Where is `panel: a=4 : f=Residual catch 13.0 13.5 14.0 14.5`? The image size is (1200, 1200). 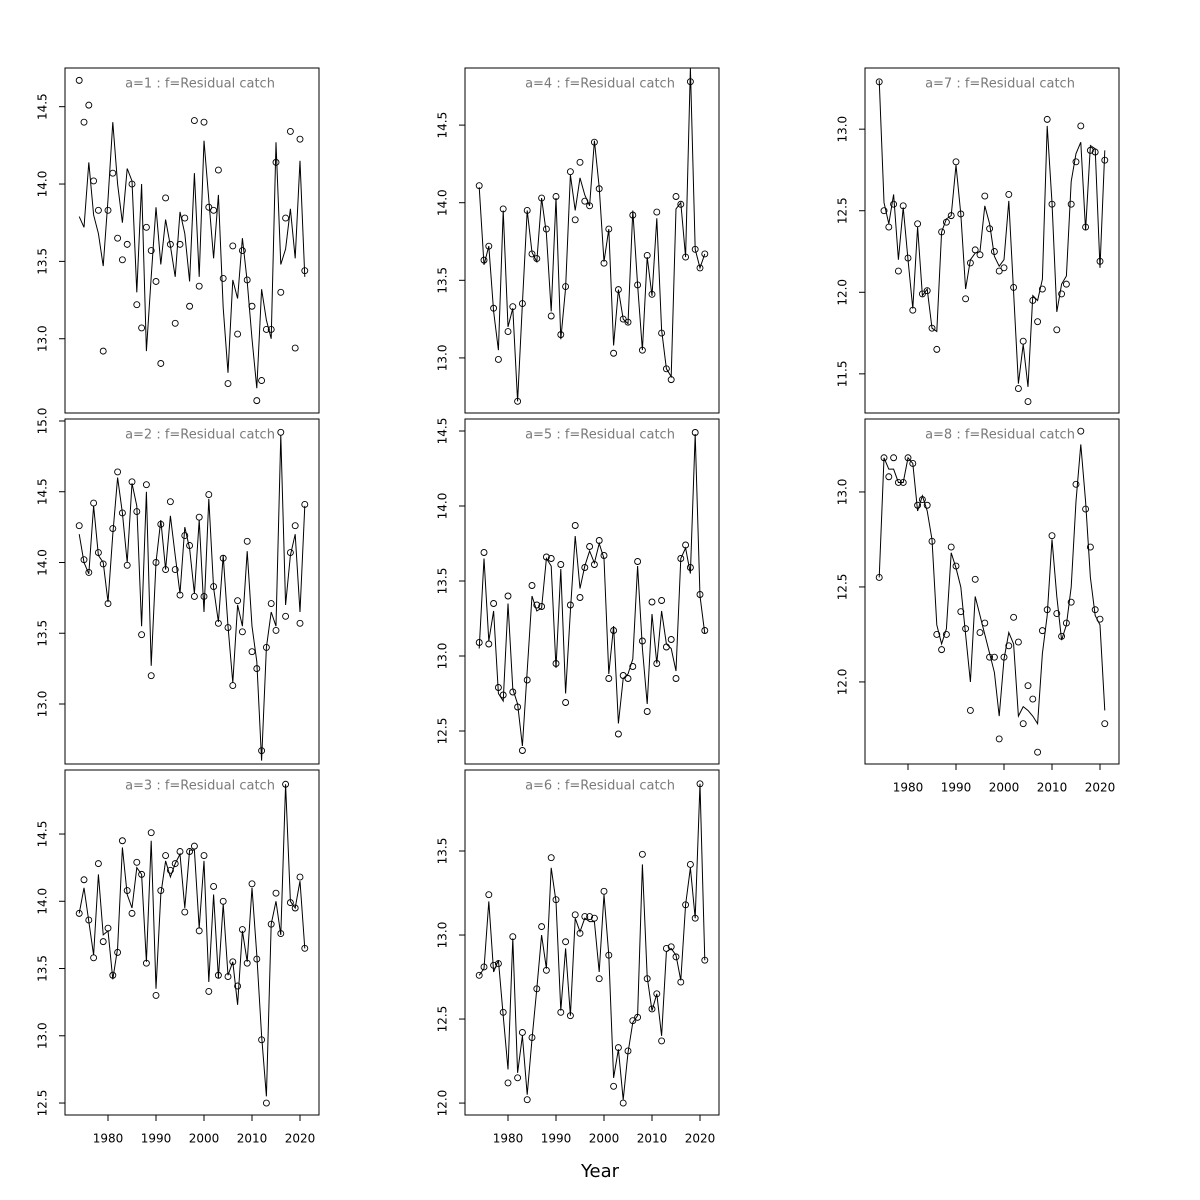 panel: a=4 : f=Residual catch 13.0 13.5 14.0 14.5 is located at coordinates (578, 240).